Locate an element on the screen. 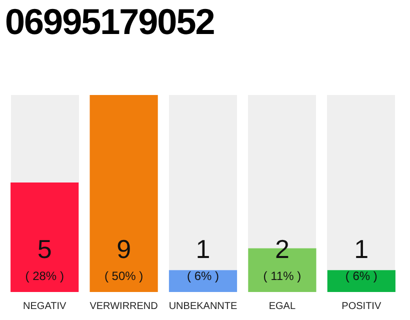  x-tick-label: NEGATIV is located at coordinates (45, 306).